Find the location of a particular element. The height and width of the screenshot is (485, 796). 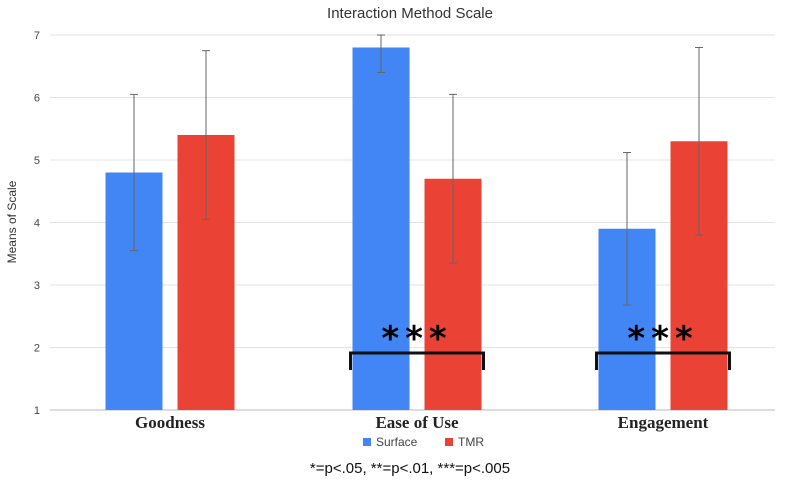

significance-annotations: *** *** is located at coordinates (540, 344).